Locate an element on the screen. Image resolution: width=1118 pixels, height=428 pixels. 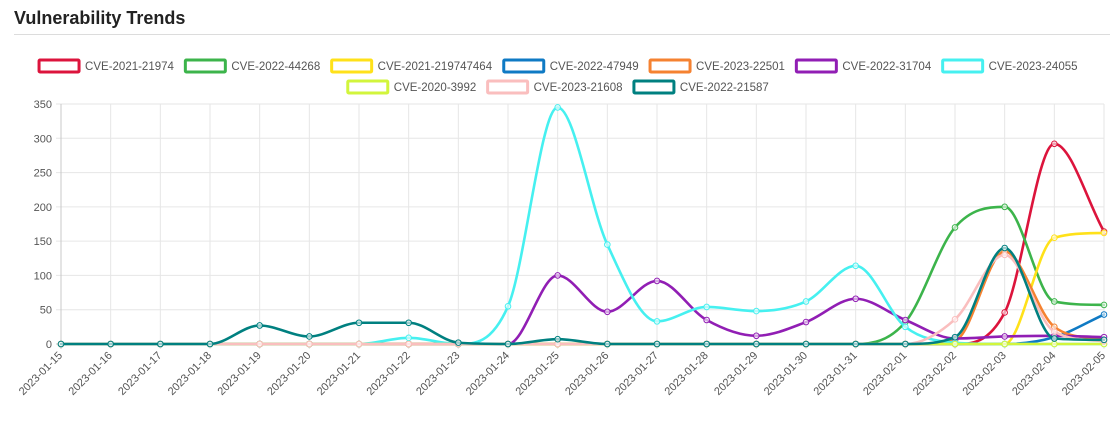
x-tick-label: 2023-01-19 is located at coordinates (240, 374).